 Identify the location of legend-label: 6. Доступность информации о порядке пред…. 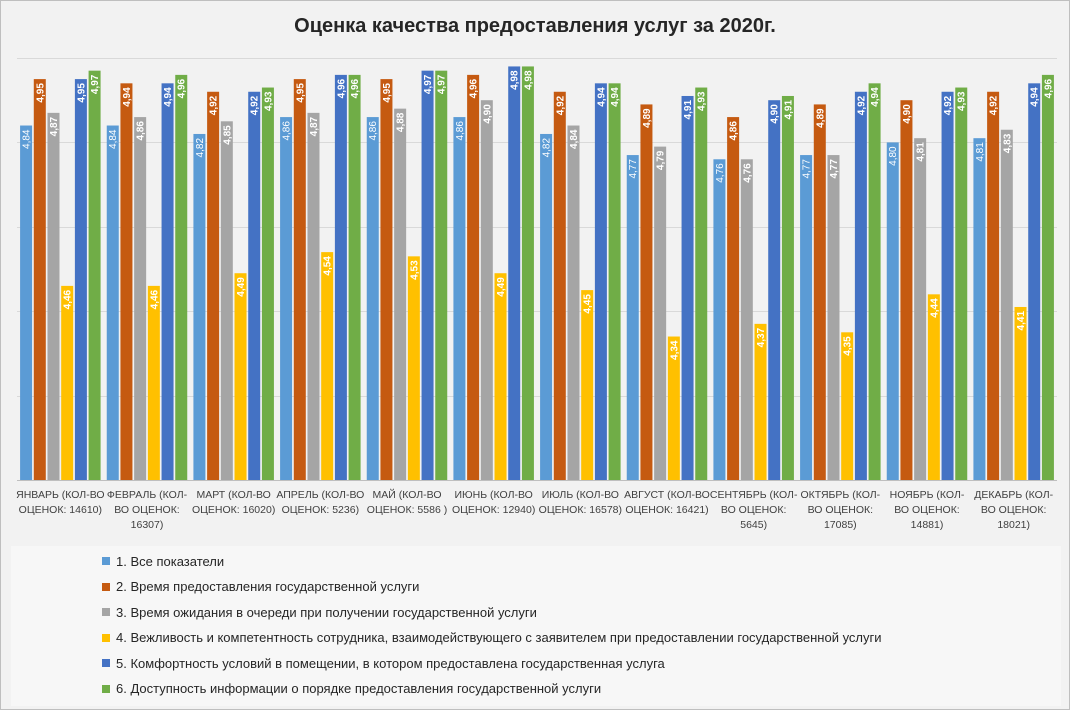
(359, 688).